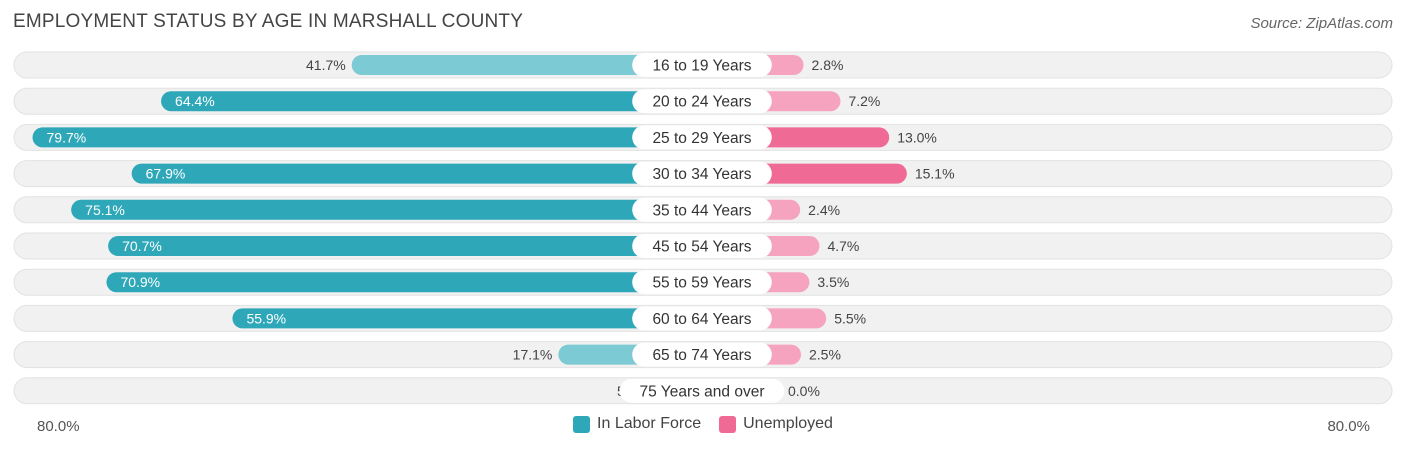 This screenshot has width=1406, height=451. I want to click on category-label: 45 to 54 Years, so click(701, 247).